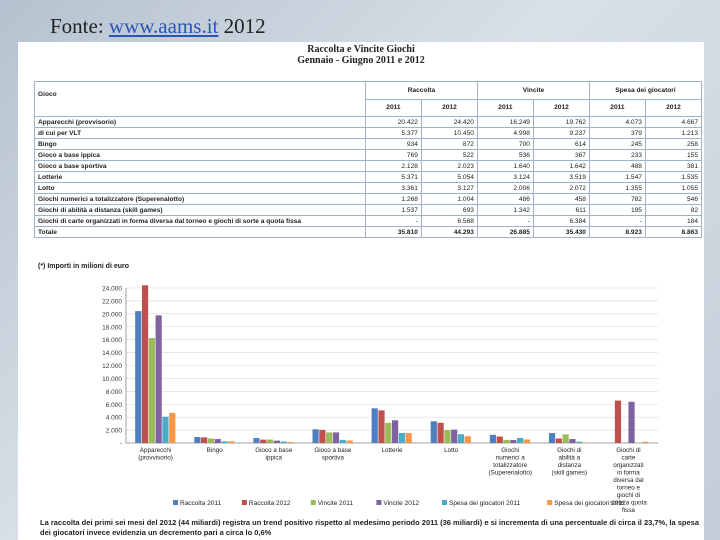 The image size is (720, 540). I want to click on cell-value: 486, so click(505, 199).